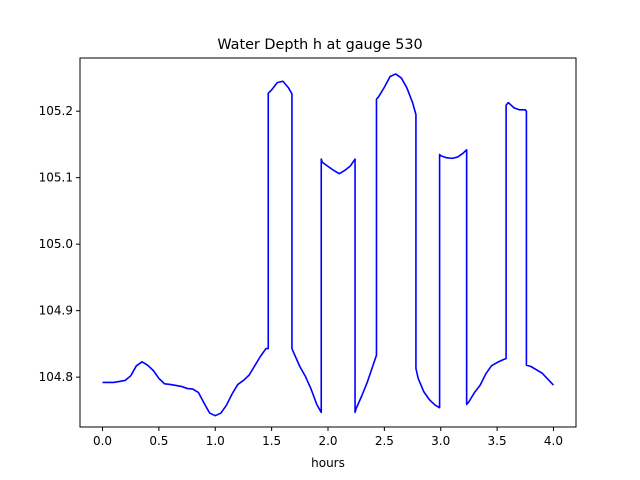 This screenshot has height=480, width=640. I want to click on x-tick-label: 1.5, so click(271, 441).